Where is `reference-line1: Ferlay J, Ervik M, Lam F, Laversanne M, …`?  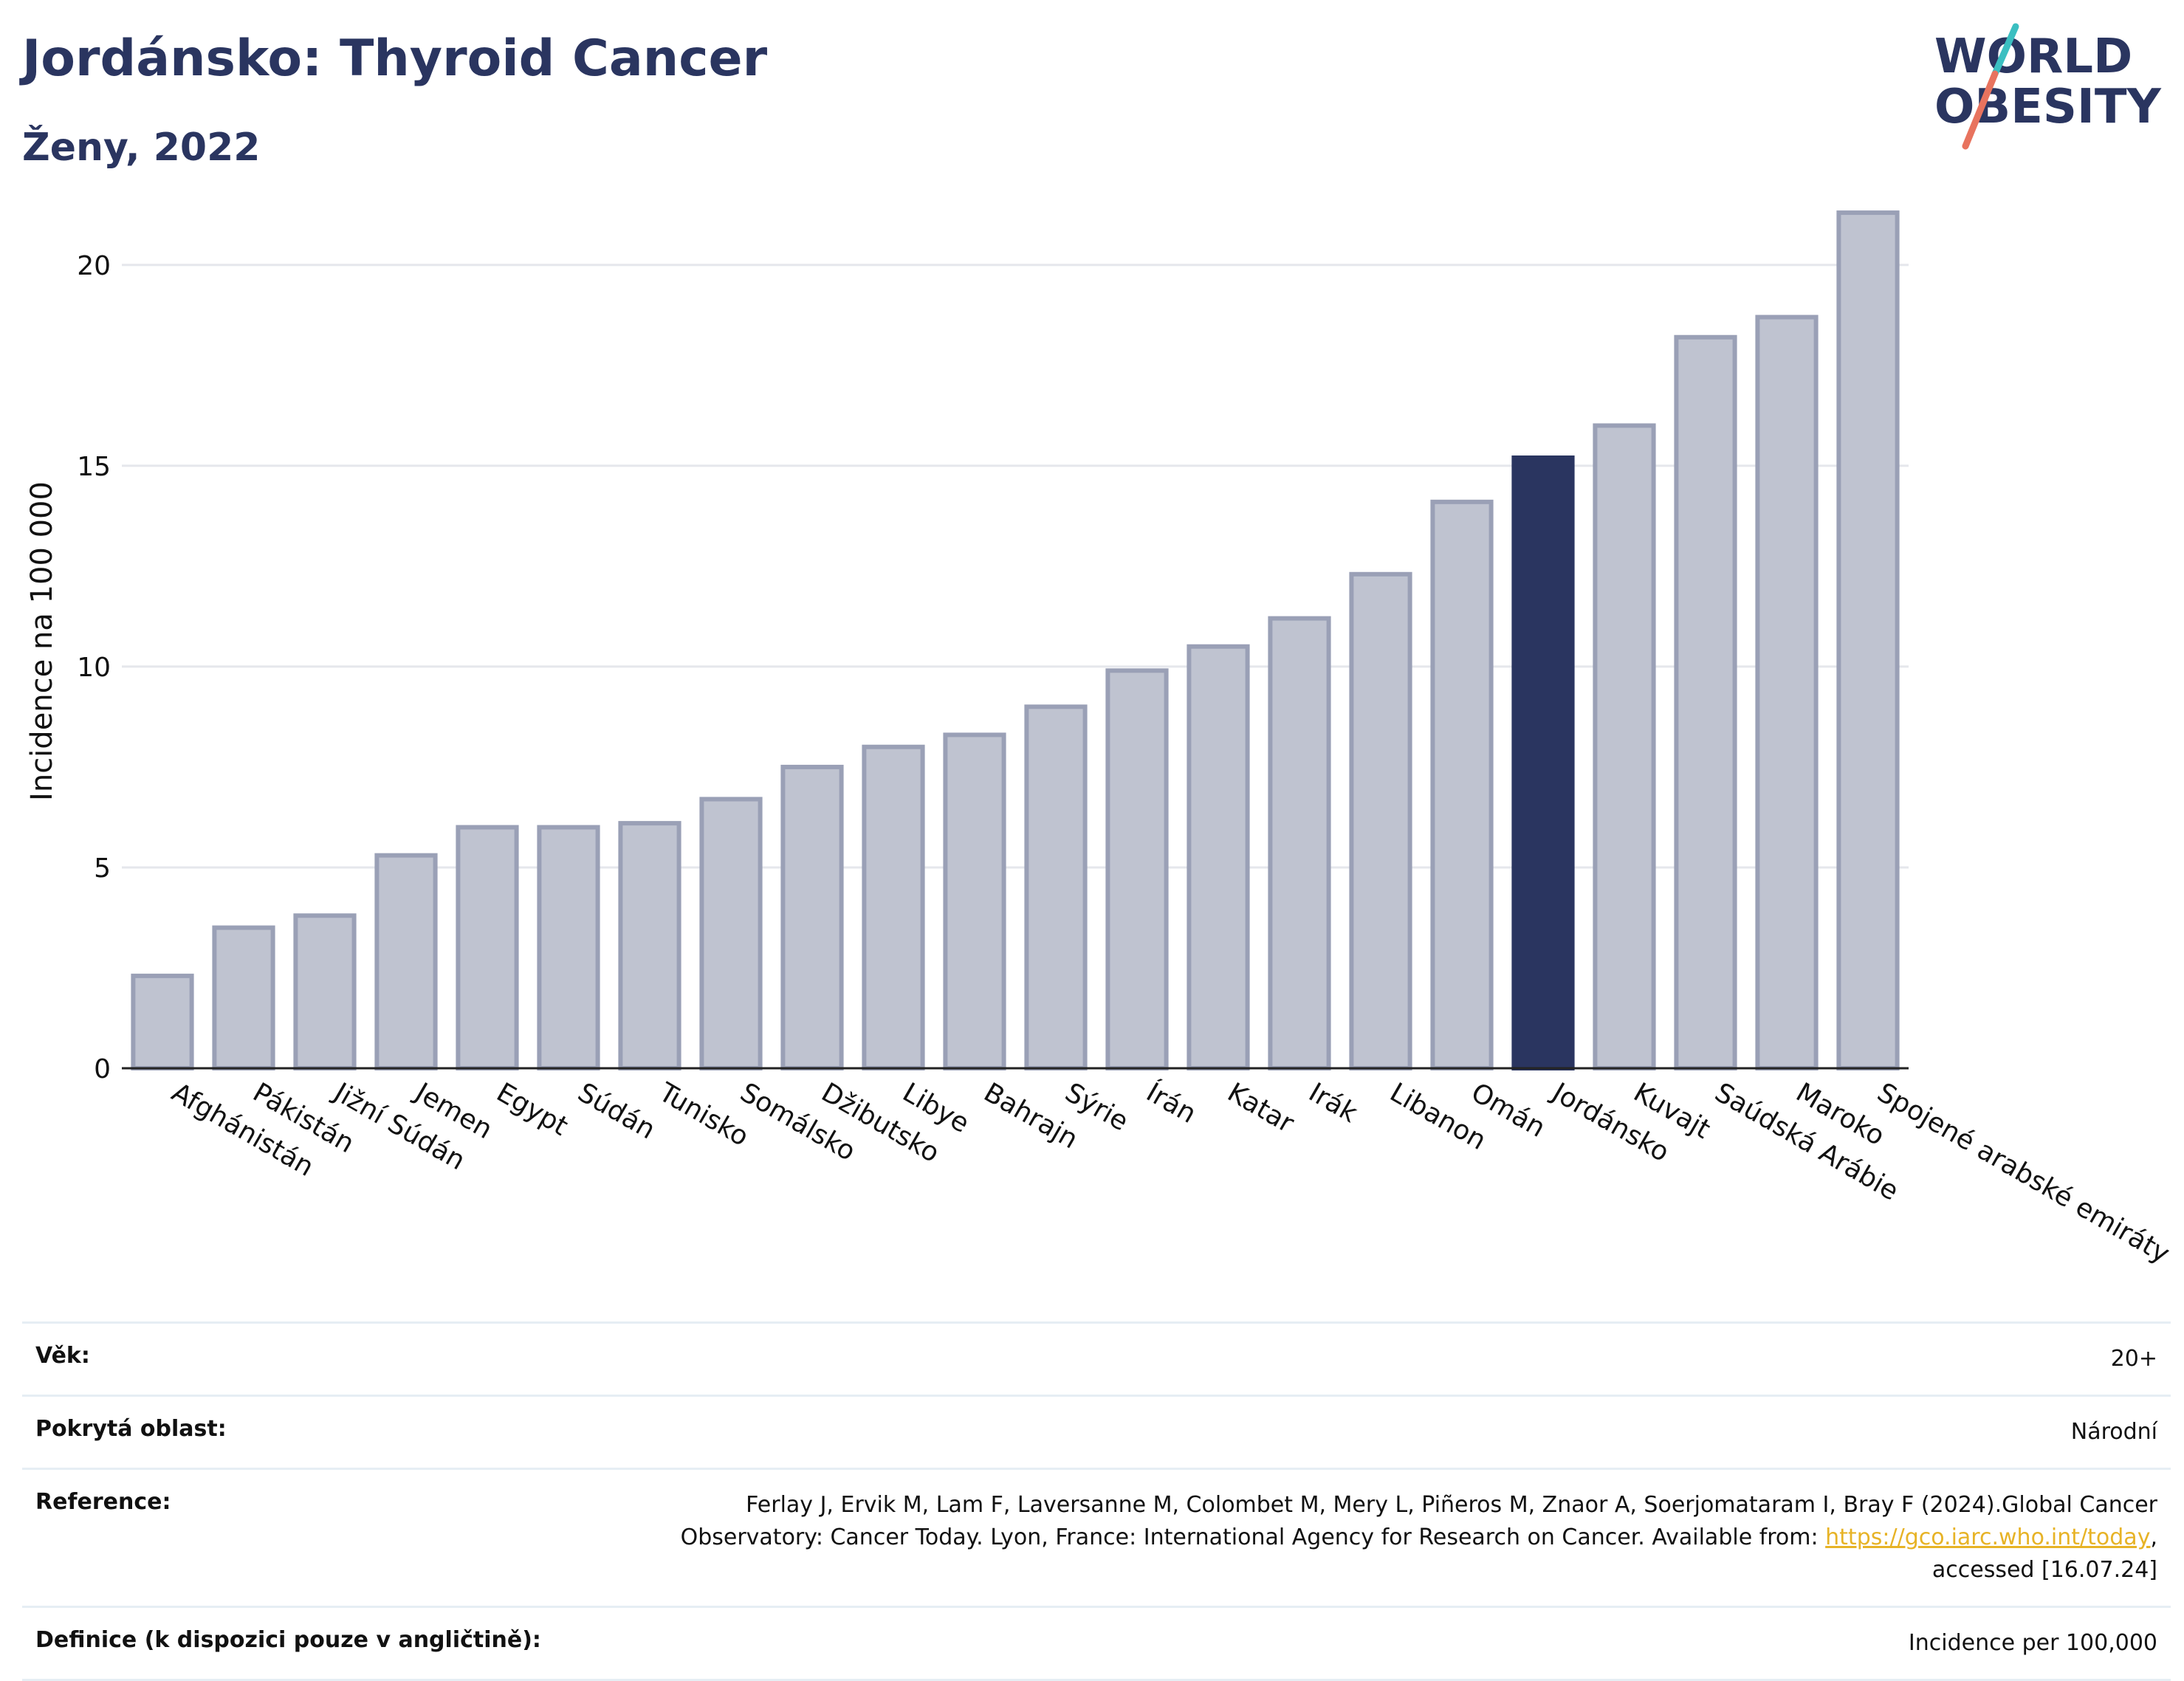 reference-line1: Ferlay J, Ervik M, Lam F, Laversanne M, … is located at coordinates (1451, 1505).